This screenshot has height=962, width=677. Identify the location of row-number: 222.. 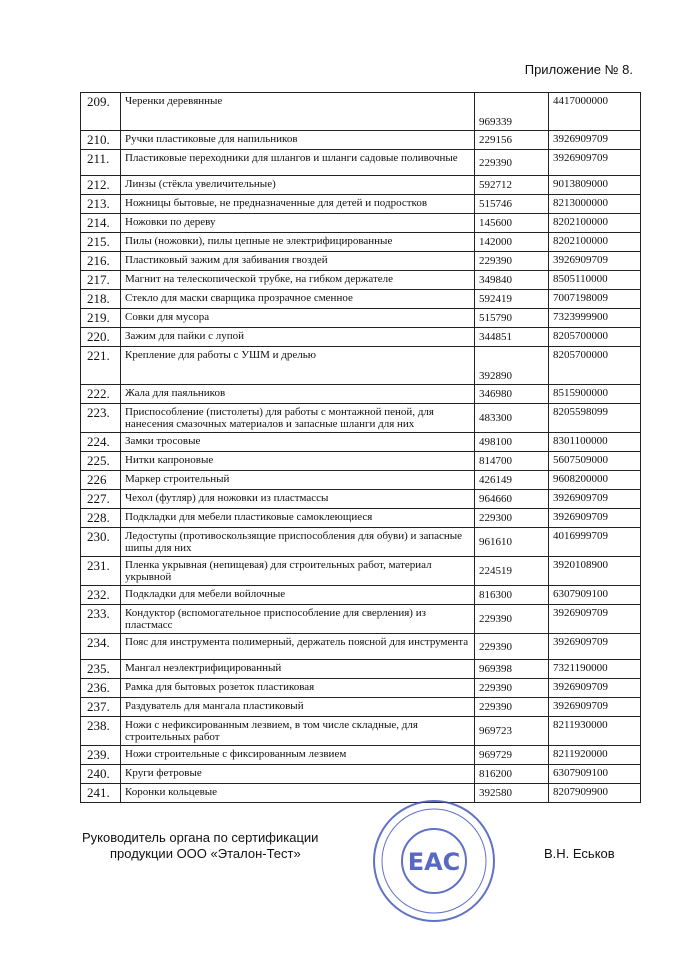
(100, 394).